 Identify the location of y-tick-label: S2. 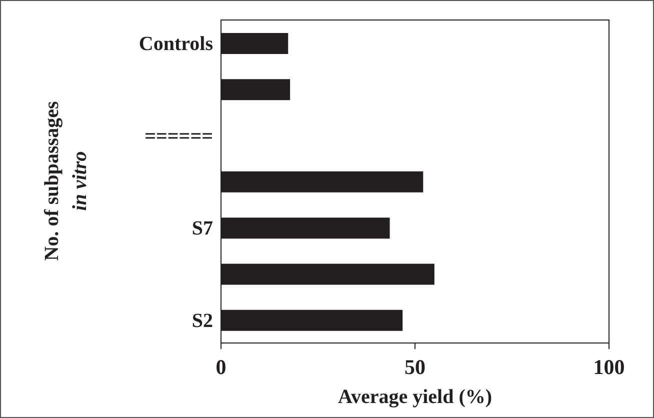
(202, 321).